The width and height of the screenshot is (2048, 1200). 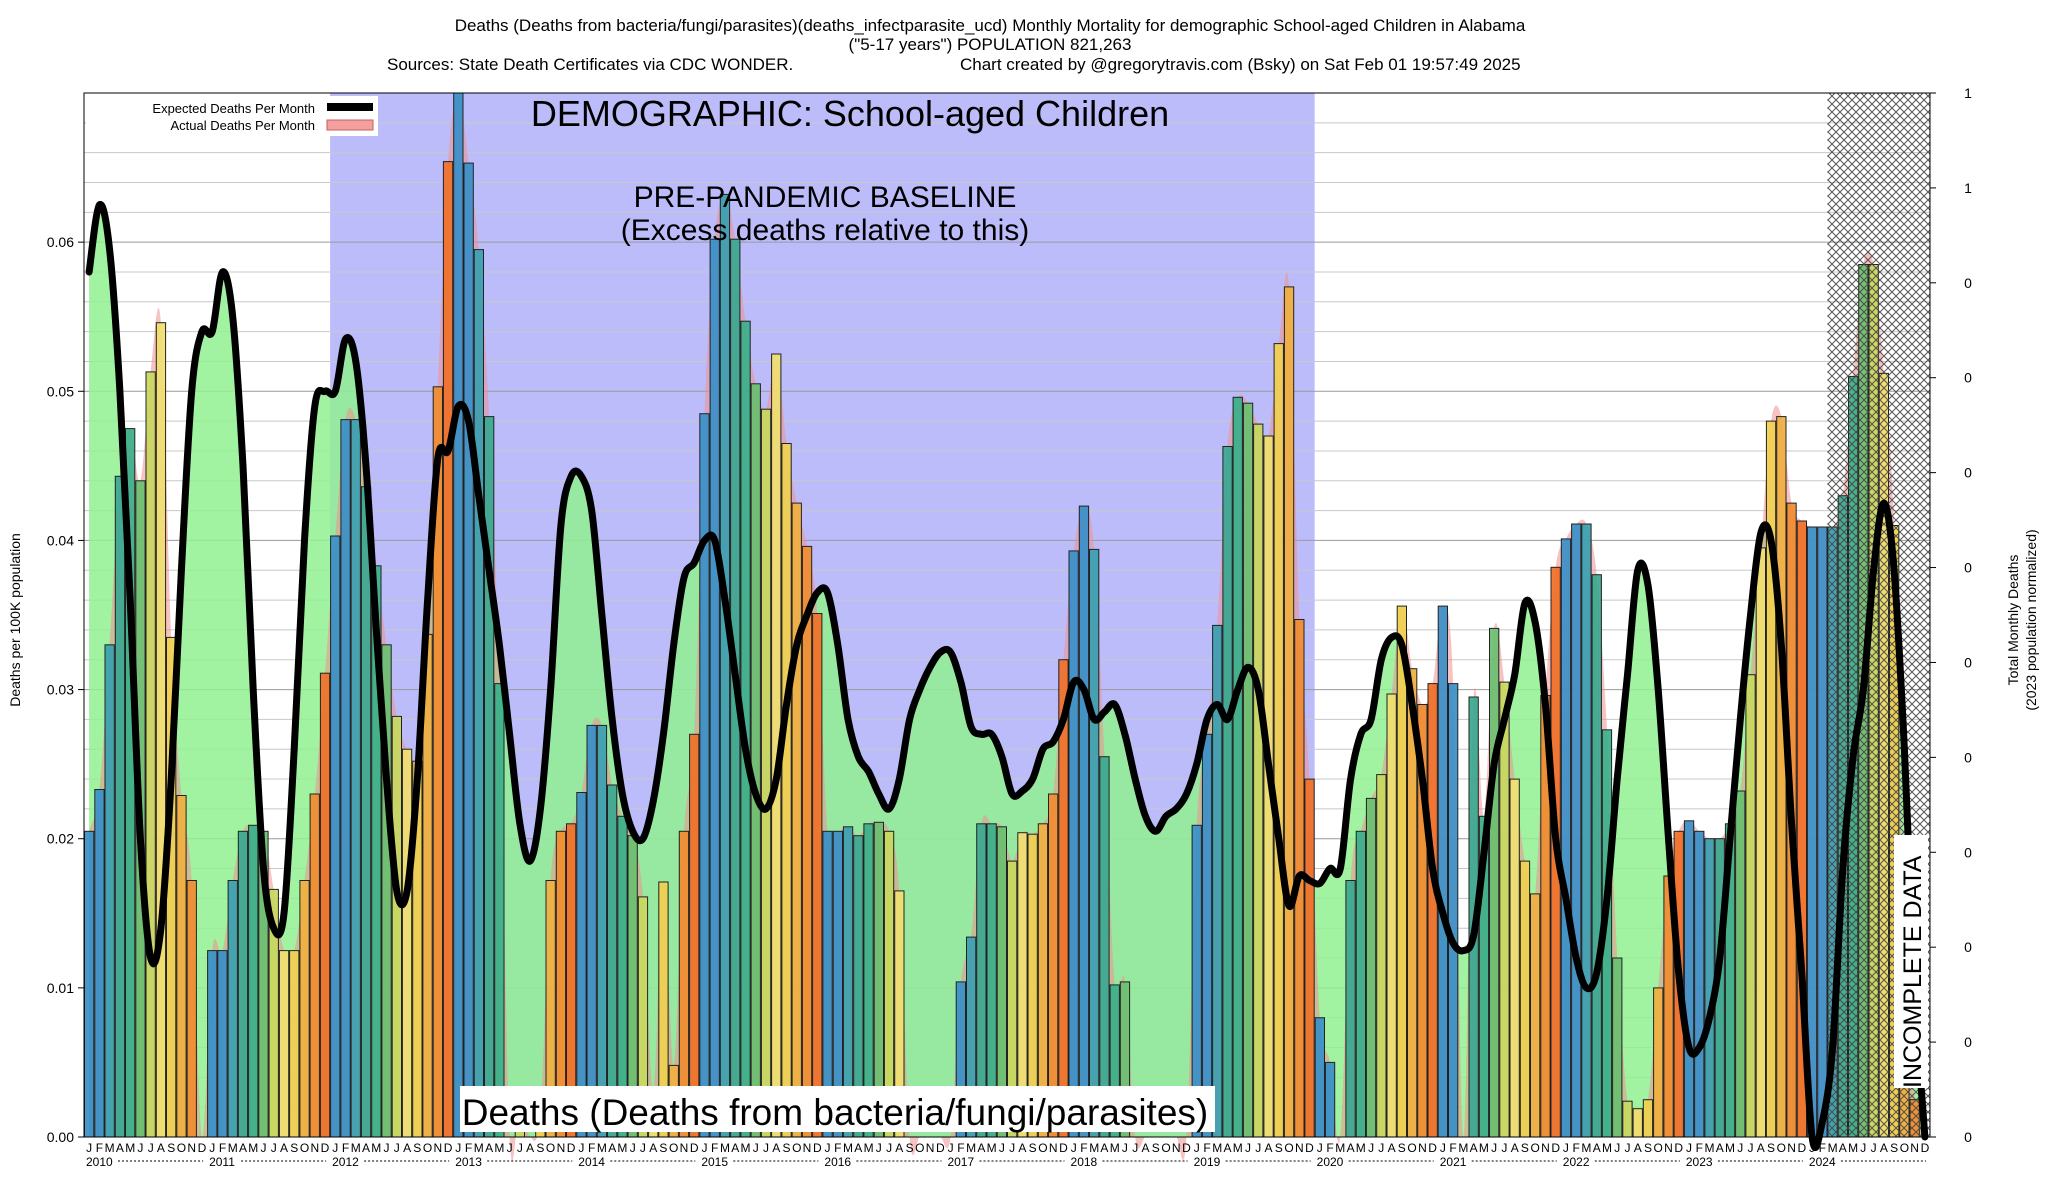 I want to click on y-tick-label: 0.01, so click(x=60, y=988).